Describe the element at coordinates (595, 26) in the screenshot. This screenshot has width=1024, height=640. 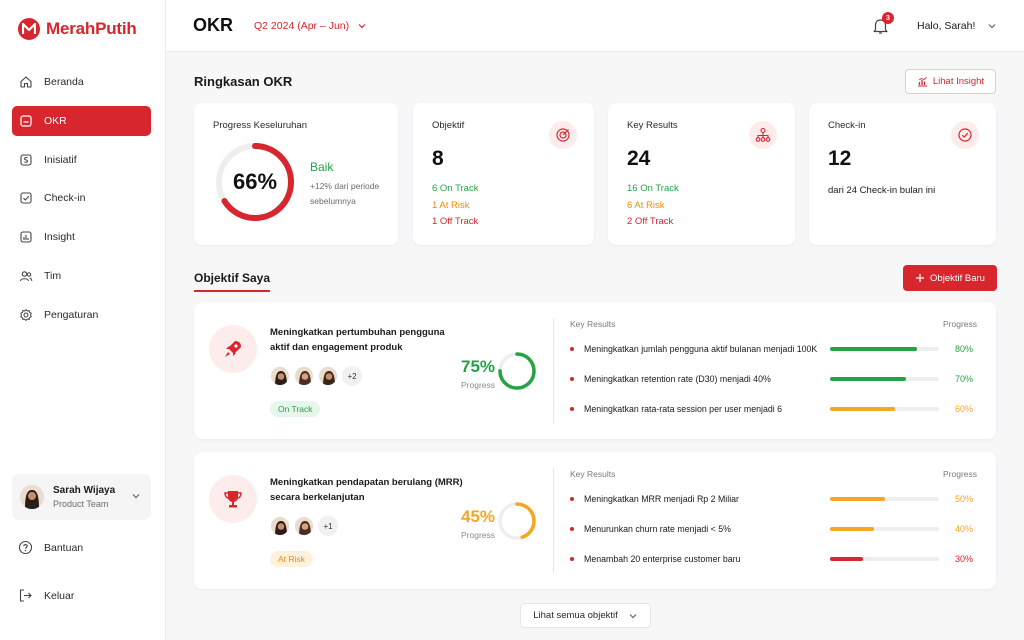
I see `top-header: OKR Q2 2024 (Apr – Jun) 3 Halo, Sarah!` at that location.